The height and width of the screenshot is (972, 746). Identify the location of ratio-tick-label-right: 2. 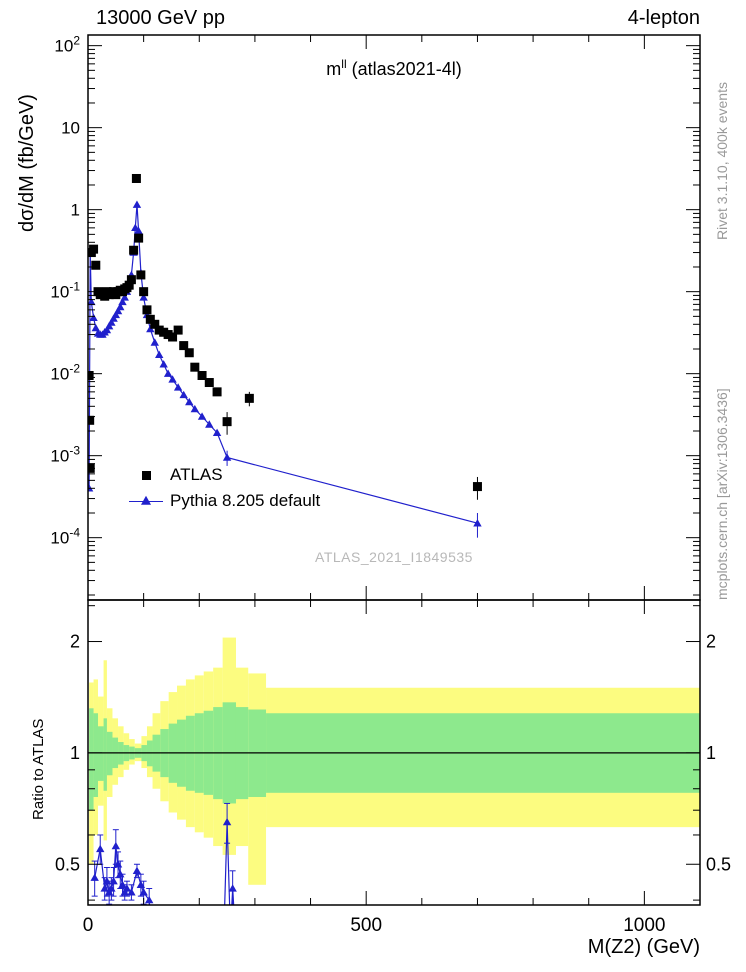
(711, 642).